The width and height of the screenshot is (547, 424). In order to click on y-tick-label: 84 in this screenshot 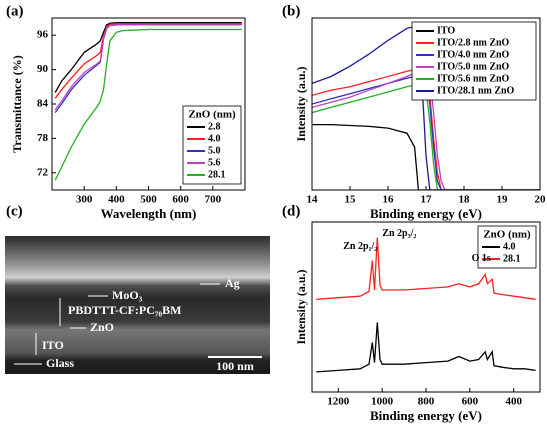, I will do `click(43, 104)`.